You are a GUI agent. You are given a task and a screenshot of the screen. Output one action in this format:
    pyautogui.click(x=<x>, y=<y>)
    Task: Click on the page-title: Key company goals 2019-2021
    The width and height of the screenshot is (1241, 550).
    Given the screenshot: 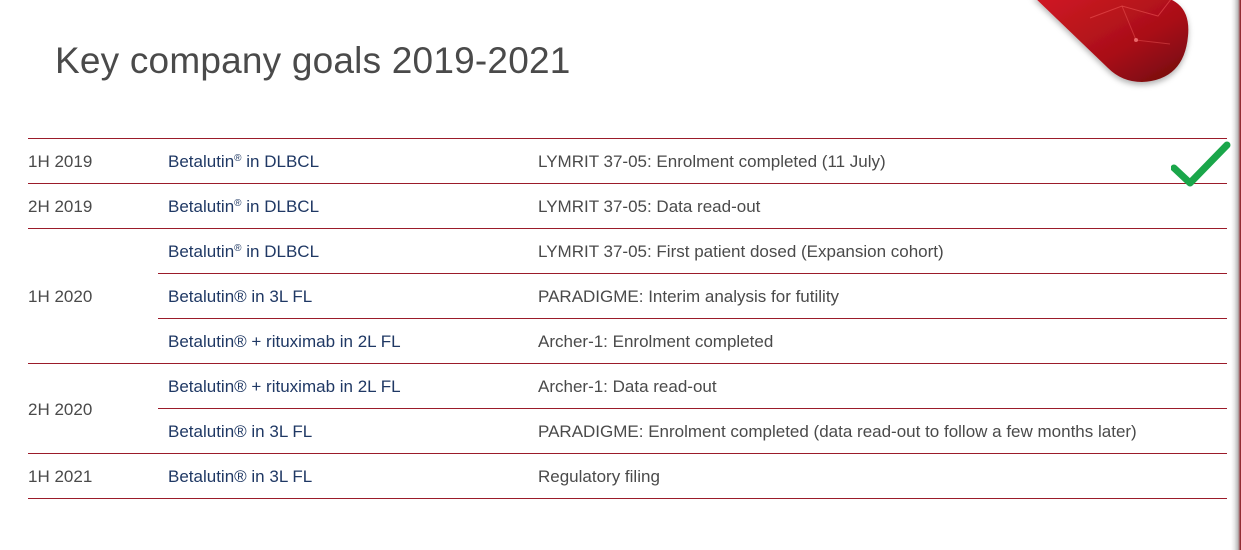 What is the action you would take?
    pyautogui.click(x=313, y=60)
    